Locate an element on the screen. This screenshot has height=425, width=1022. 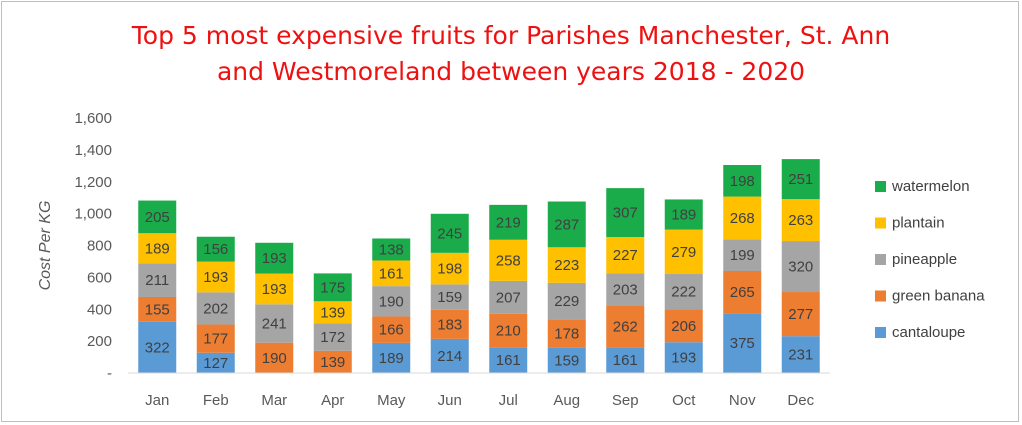
data-label: 241 is located at coordinates (274, 324).